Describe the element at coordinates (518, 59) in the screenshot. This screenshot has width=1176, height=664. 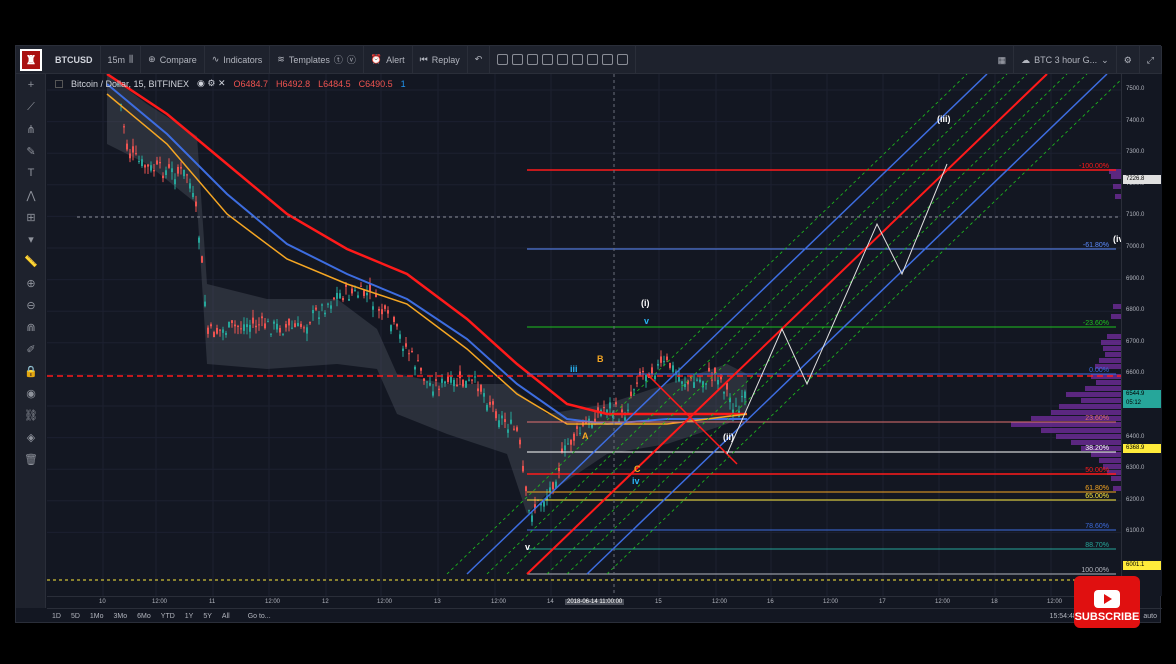
I see `fib-tool-icon` at that location.